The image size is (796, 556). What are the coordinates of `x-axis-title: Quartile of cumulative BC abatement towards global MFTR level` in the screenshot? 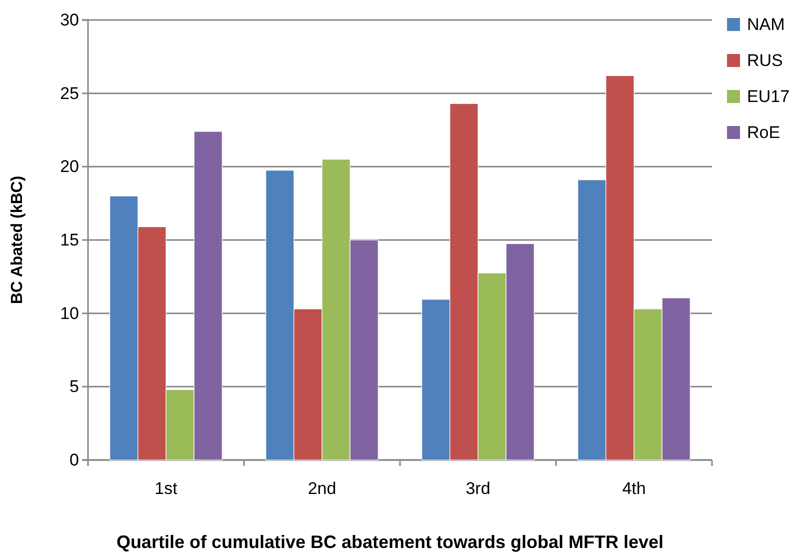 It's located at (390, 542).